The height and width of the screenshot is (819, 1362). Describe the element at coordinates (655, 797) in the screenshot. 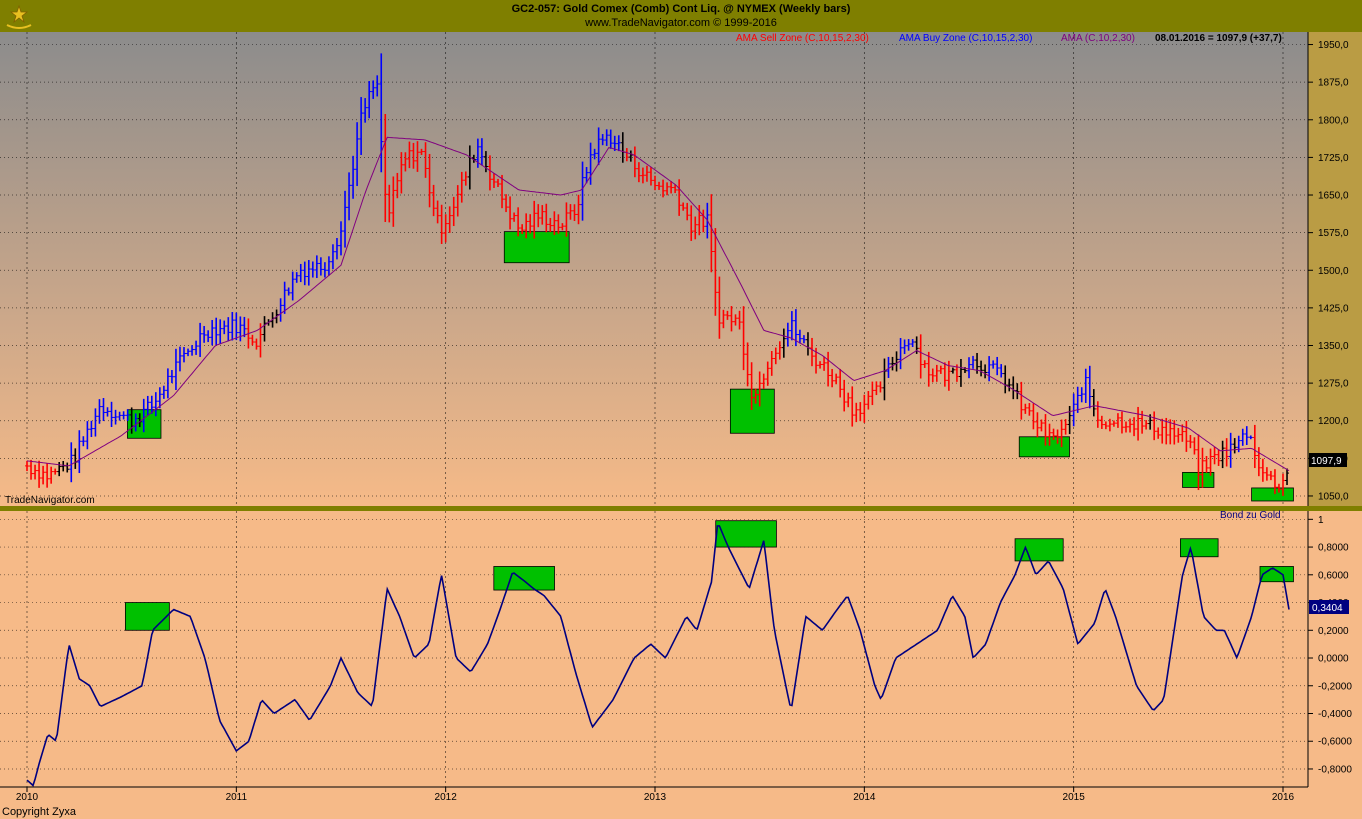

I see `date-axis-label: 2013` at that location.